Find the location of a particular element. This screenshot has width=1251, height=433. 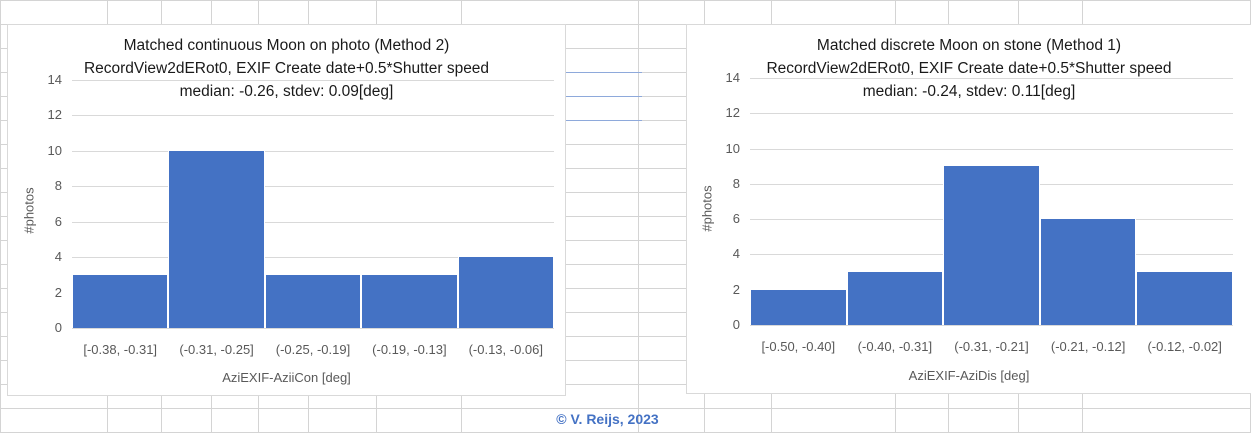

x-axis-label: AziEXIF-AziiCon [deg] is located at coordinates (286, 377).